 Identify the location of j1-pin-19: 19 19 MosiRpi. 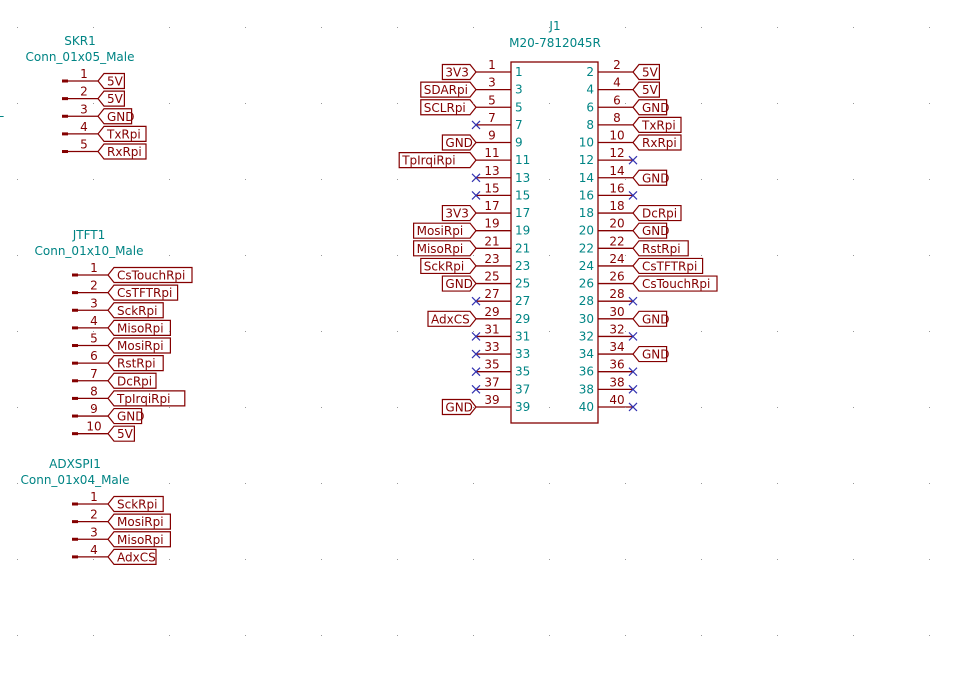
(472, 228).